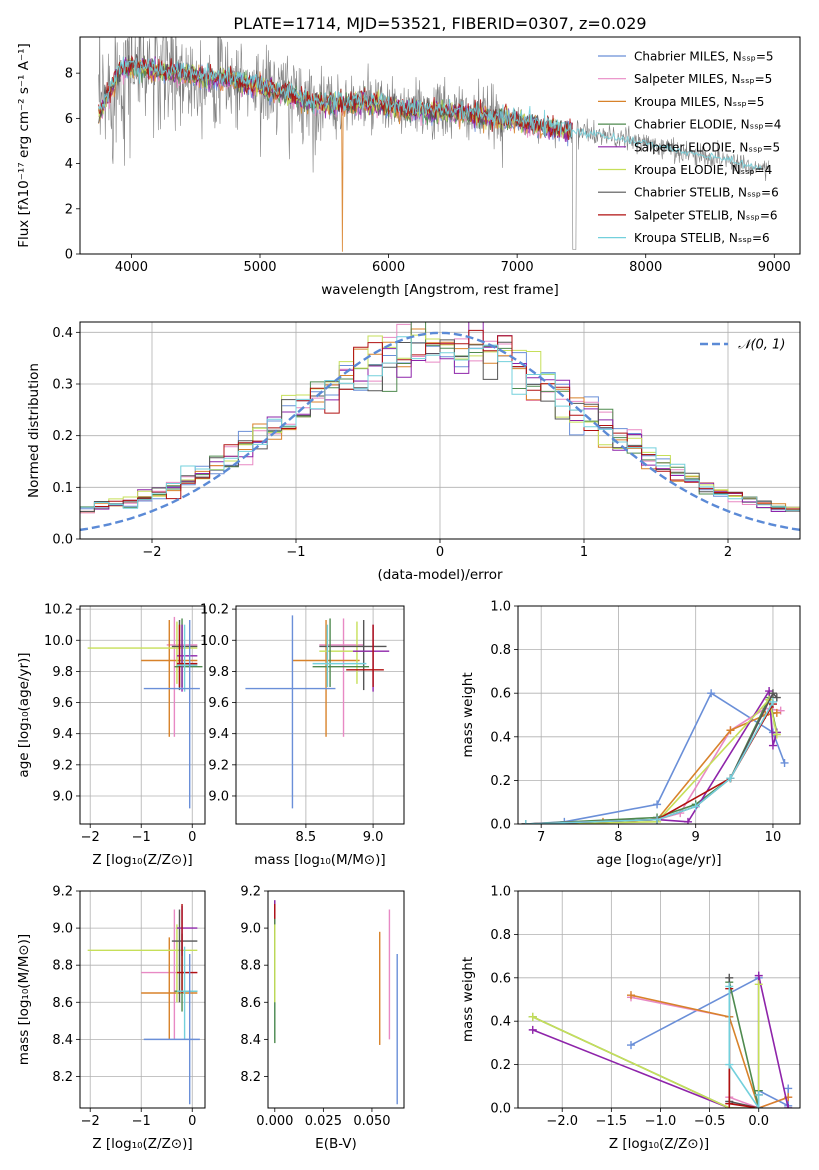 The image size is (819, 1170). I want to click on x-tick-label: 1, so click(584, 552).